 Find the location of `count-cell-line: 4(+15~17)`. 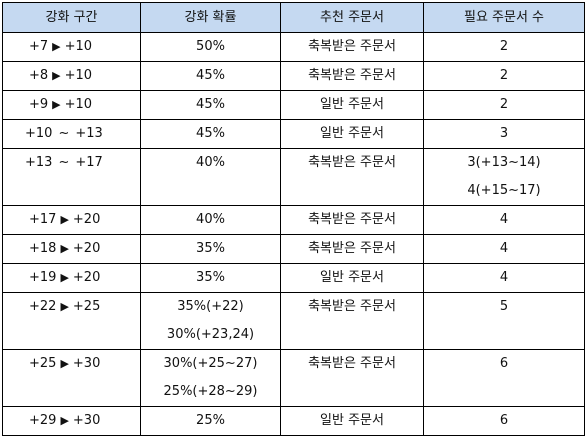

count-cell-line: 4(+15~17) is located at coordinates (504, 190).